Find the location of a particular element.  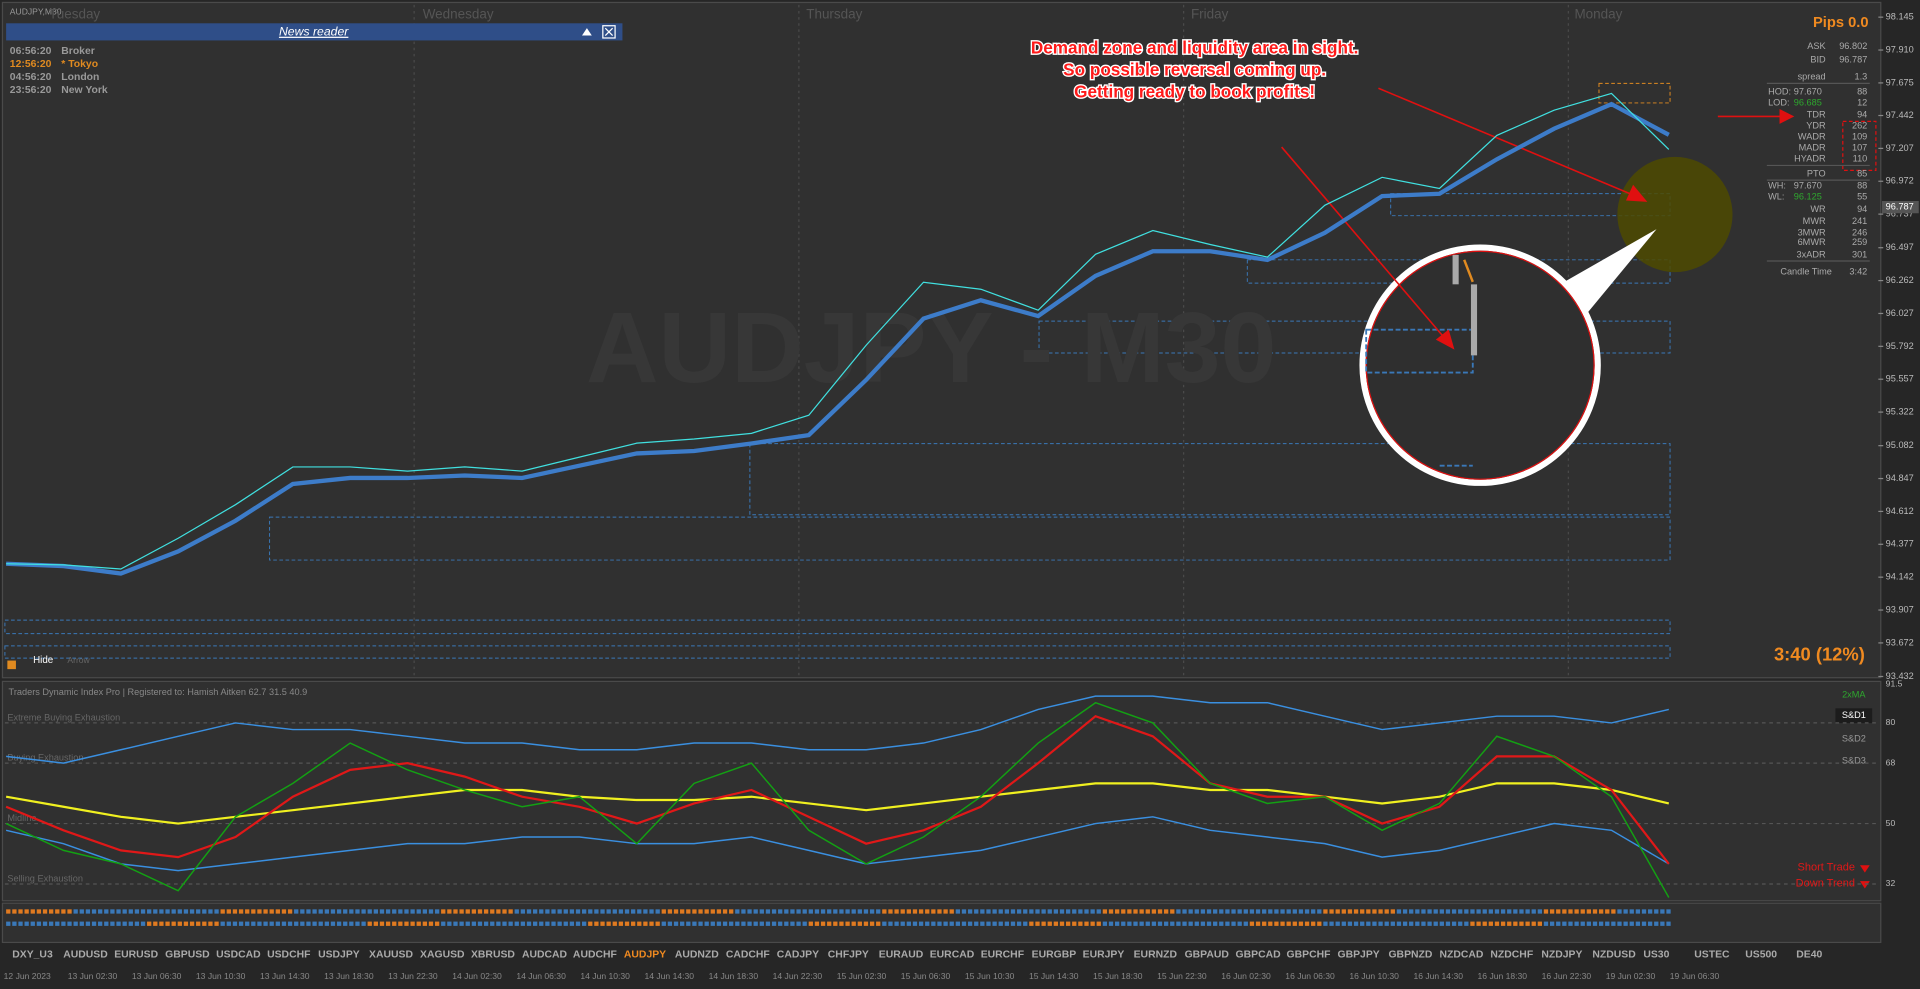

info-label: 6MWR is located at coordinates (1812, 242).